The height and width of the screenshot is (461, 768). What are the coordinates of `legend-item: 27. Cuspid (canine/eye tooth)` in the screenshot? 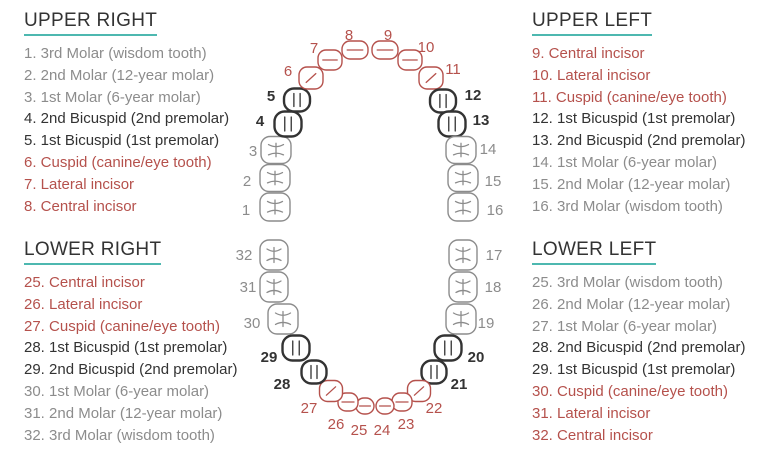 It's located at (122, 326).